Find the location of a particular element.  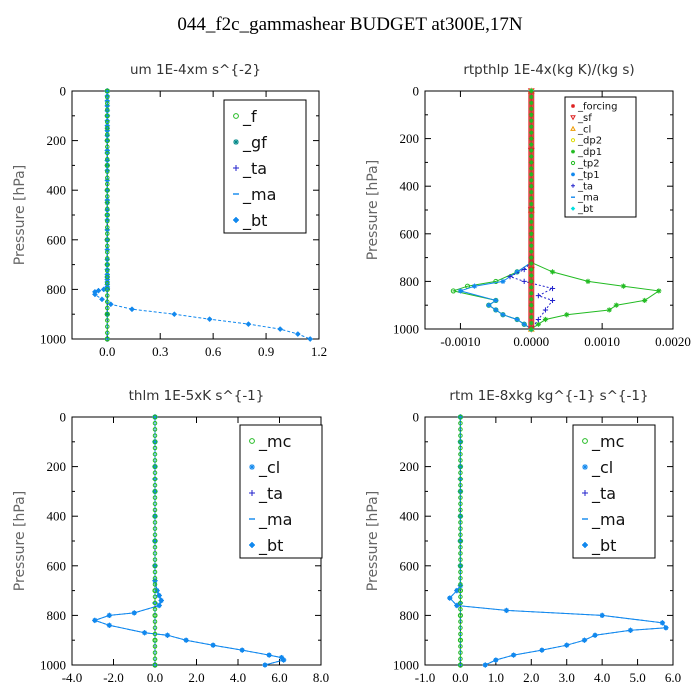

x-tick-label: 0.9 is located at coordinates (266, 351).